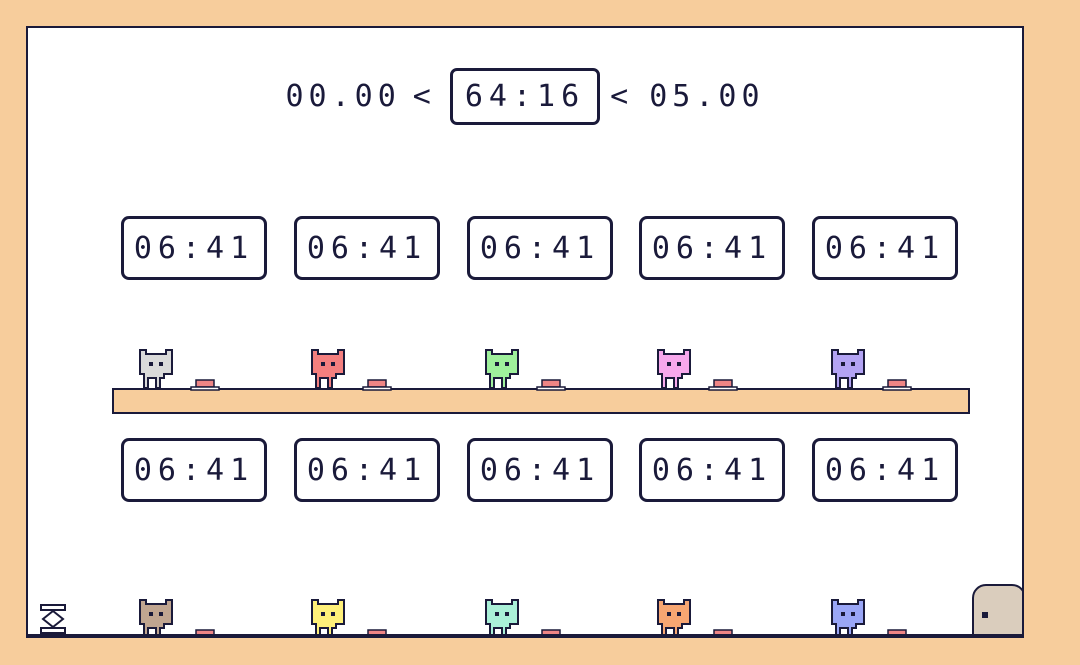  Describe the element at coordinates (53, 619) in the screenshot. I see `spring-icon` at that location.